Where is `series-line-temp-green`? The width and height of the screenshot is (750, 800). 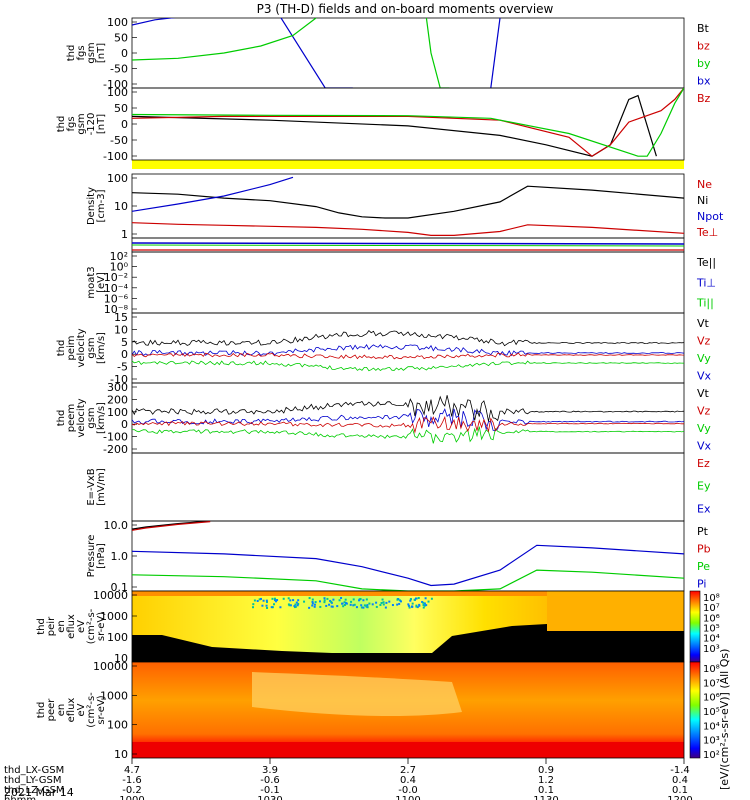
series-line-temp-green is located at coordinates (408, 245).